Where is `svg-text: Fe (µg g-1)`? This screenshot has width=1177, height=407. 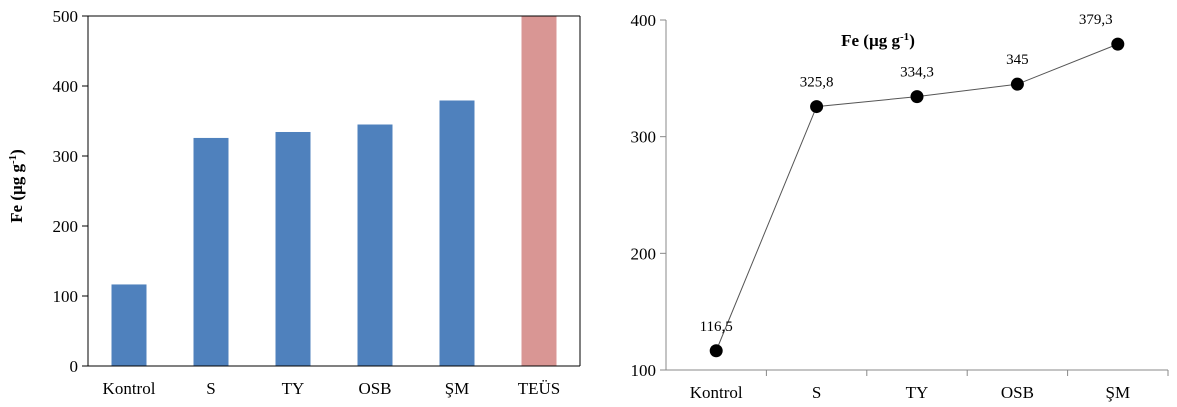
svg-text: Fe (µg g-1) is located at coordinates (16, 186).